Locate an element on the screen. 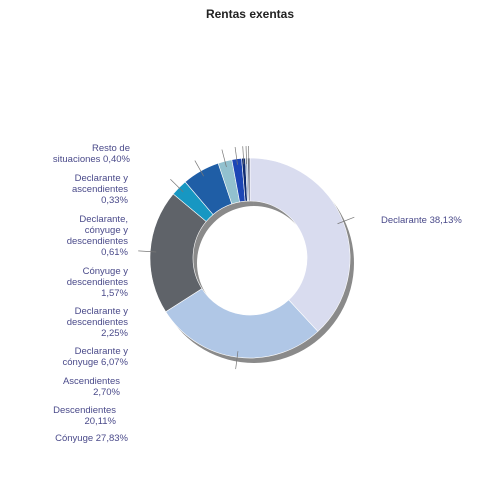 This screenshot has height=500, width=500. slice-label-resto: Resto de situaciones 0,40% is located at coordinates (91, 154).